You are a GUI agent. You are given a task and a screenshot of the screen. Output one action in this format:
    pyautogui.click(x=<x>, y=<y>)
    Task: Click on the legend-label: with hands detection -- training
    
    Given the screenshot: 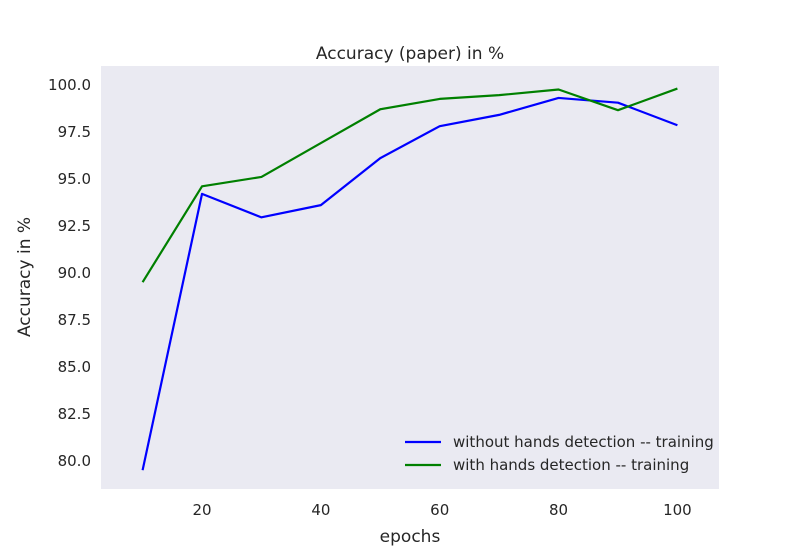 What is the action you would take?
    pyautogui.click(x=571, y=465)
    